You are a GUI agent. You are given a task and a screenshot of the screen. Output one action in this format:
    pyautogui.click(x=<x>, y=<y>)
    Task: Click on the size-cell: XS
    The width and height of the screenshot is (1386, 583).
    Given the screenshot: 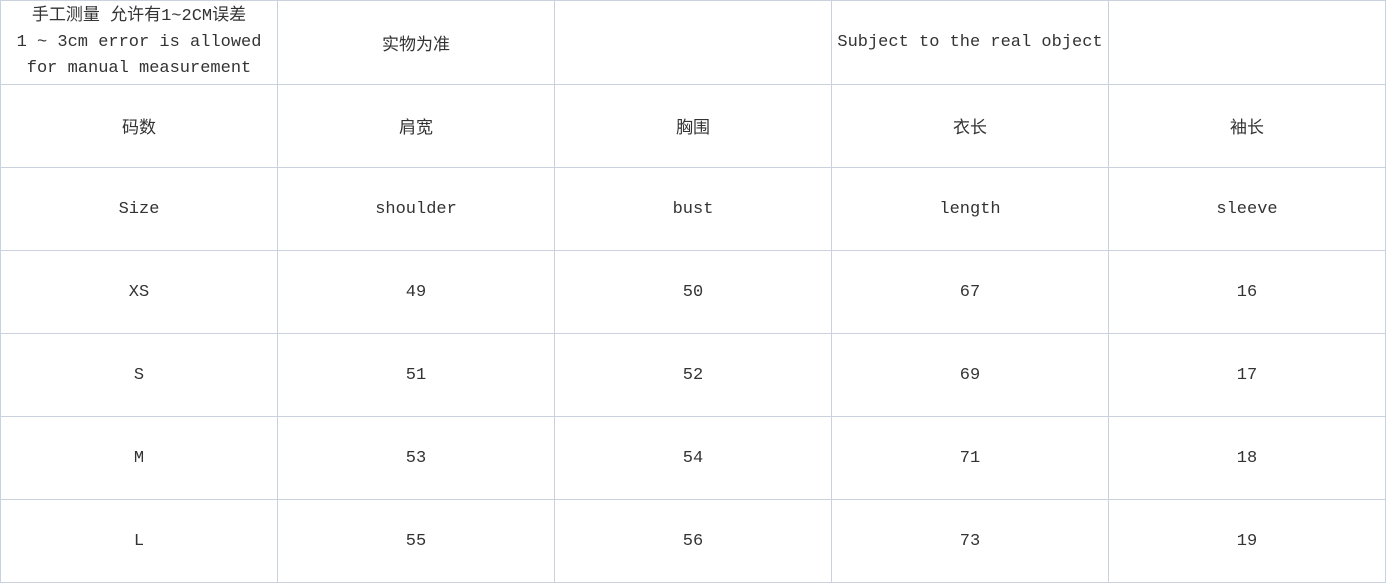 What is the action you would take?
    pyautogui.click(x=139, y=292)
    